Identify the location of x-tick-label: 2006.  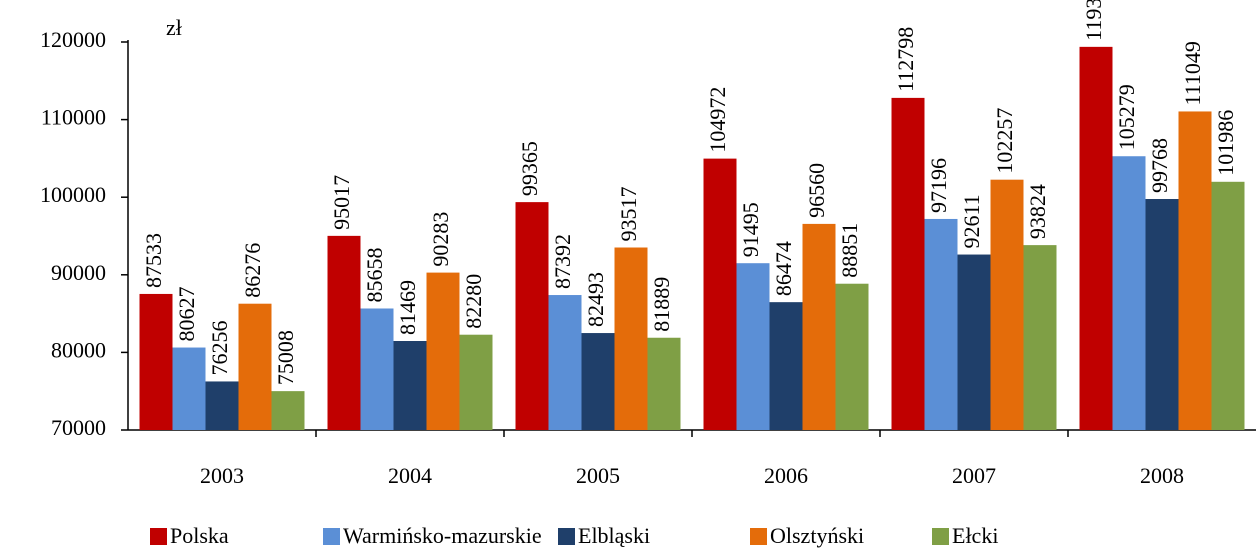
(786, 475).